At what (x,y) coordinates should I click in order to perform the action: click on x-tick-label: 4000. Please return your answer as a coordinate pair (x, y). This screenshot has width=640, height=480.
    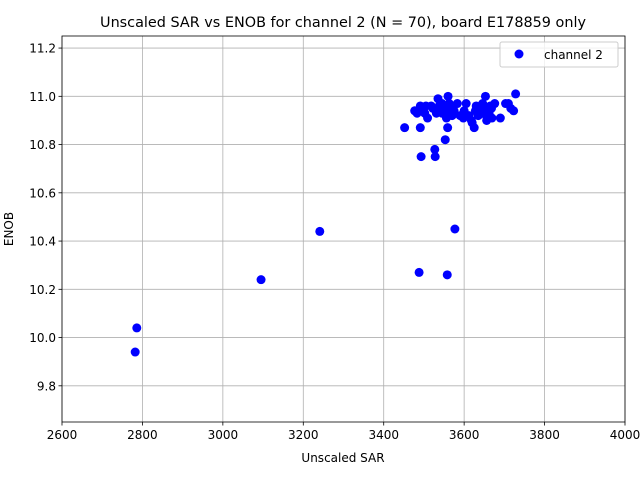
    Looking at the image, I should click on (625, 435).